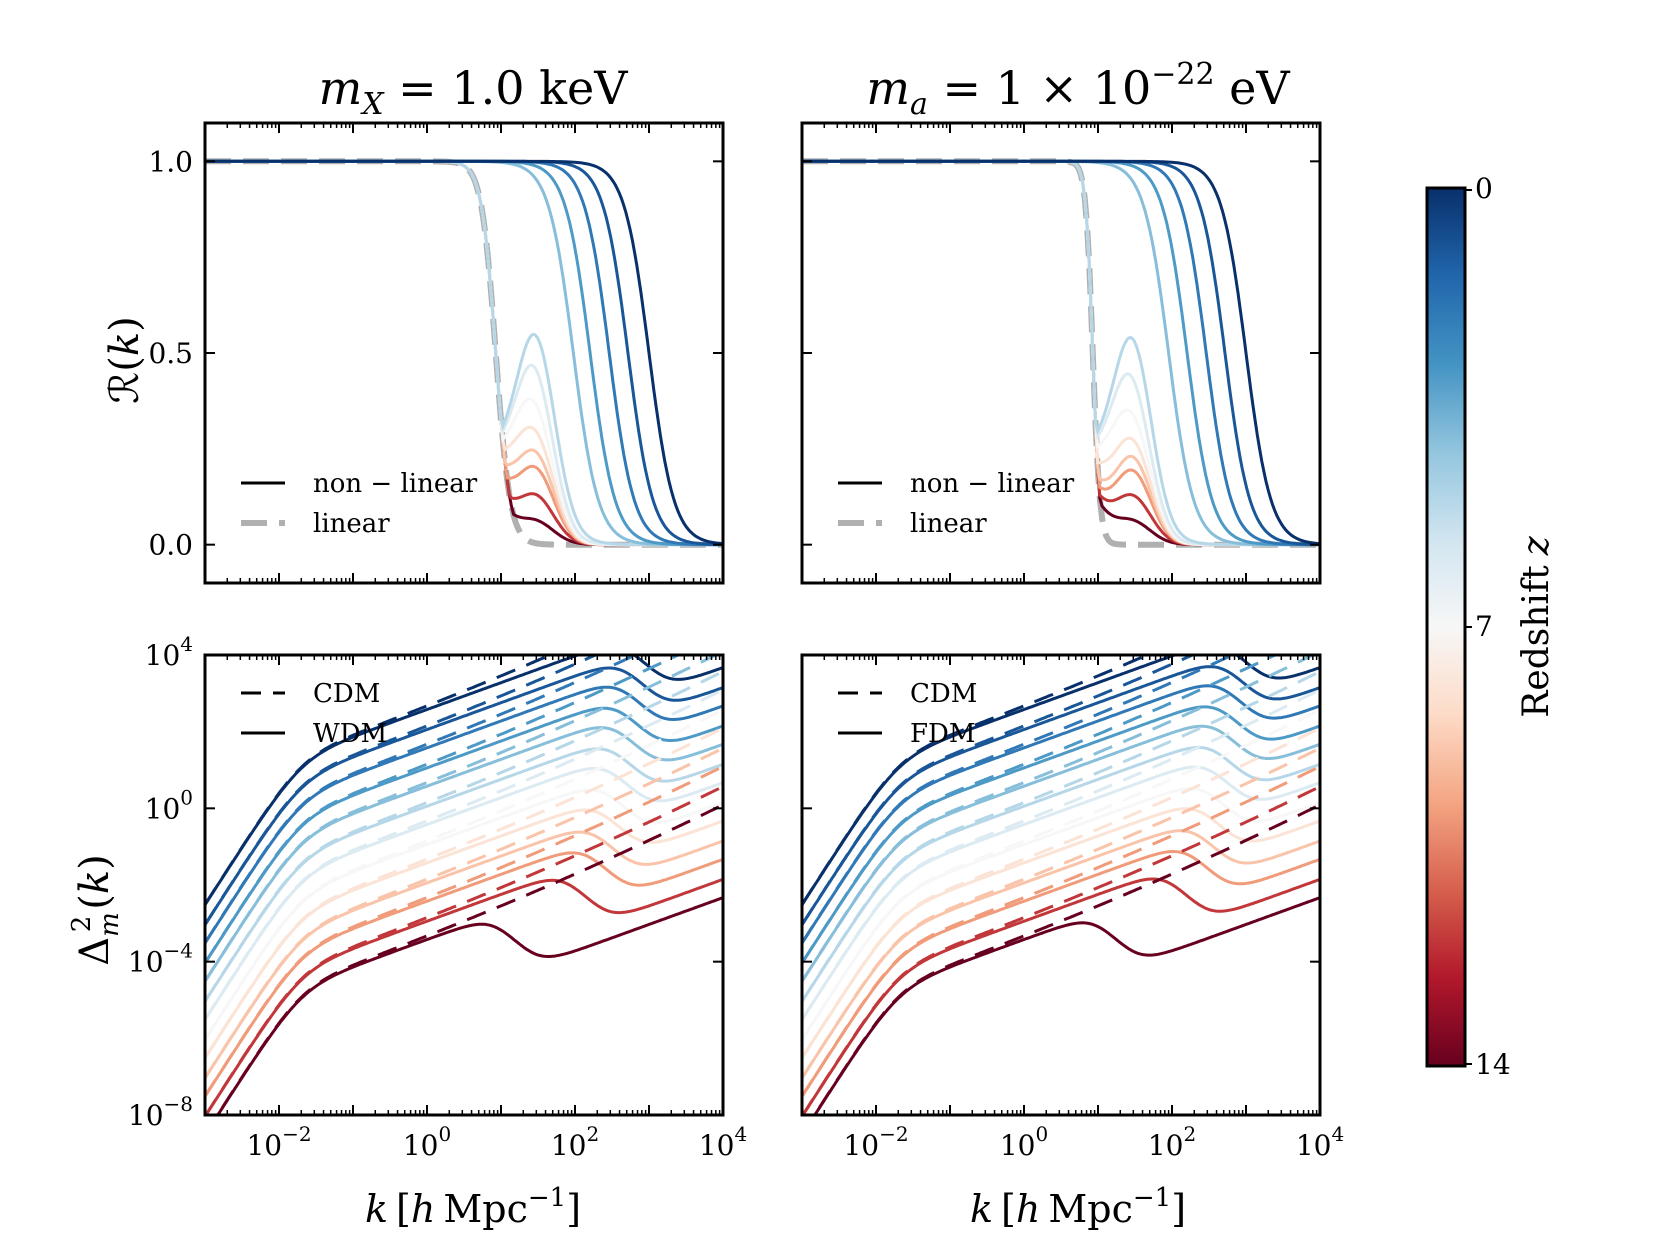 The width and height of the screenshot is (1661, 1246). I want to click on legend-top-right: non − linear linear, so click(956, 504).